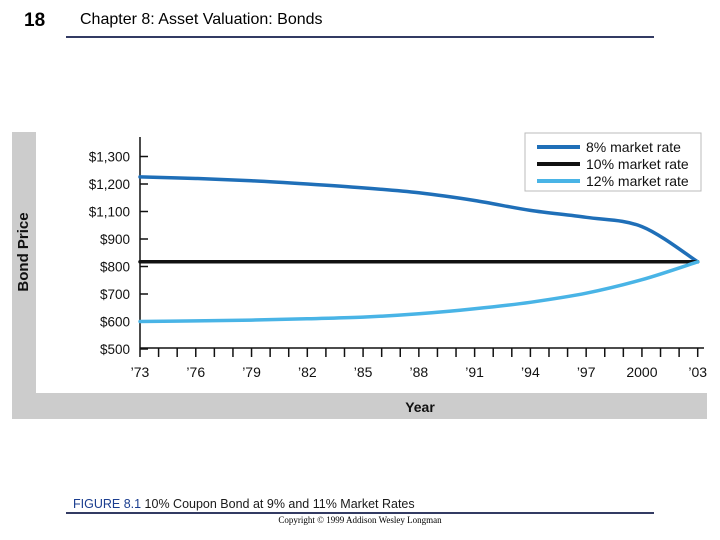 This screenshot has height=540, width=720. Describe the element at coordinates (140, 372) in the screenshot. I see `x-tick-label: ’73` at that location.